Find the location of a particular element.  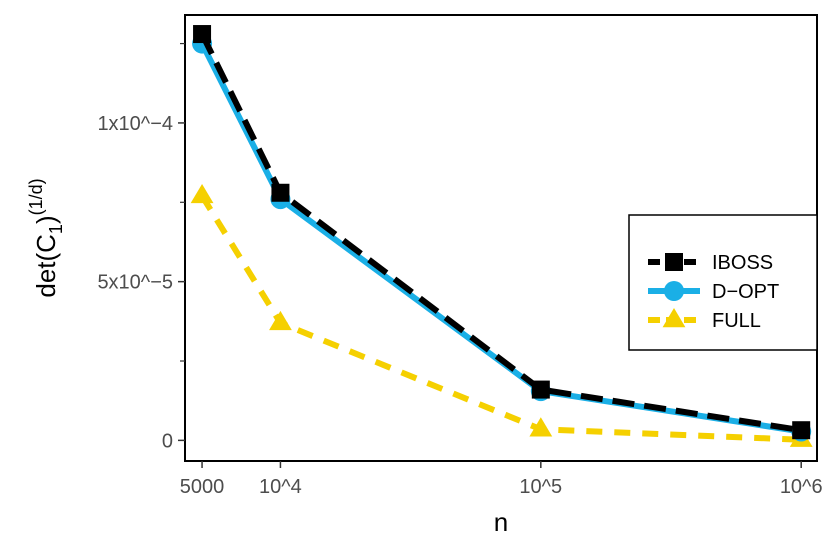

legend-item-full: FULL is located at coordinates (704, 320).